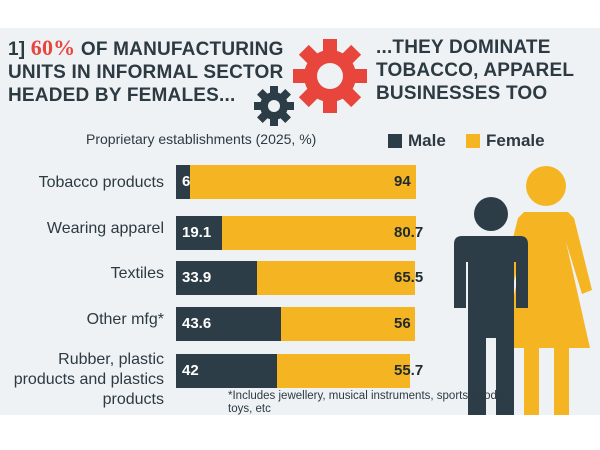  Describe the element at coordinates (409, 370) in the screenshot. I see `value-label-female: 55.7` at that location.